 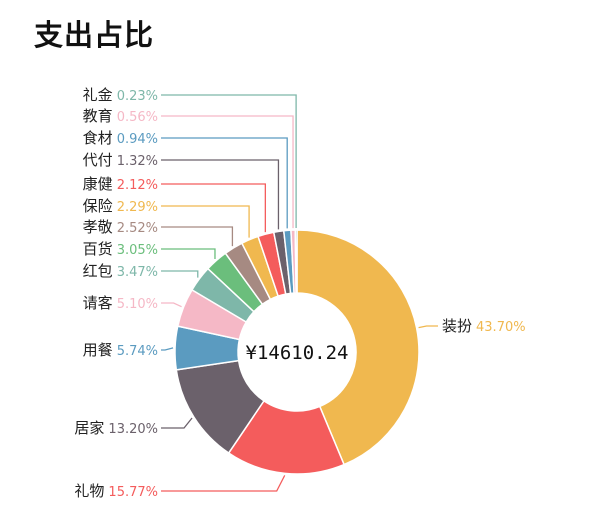 I want to click on slice-label: 百货 3.05%, so click(x=120, y=249).